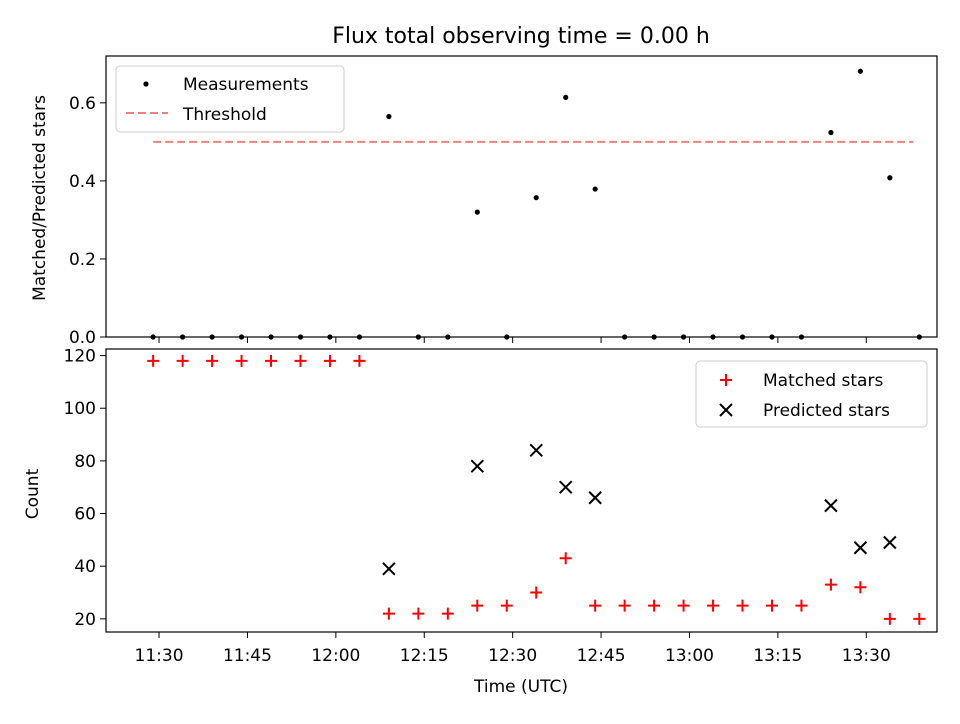  I want to click on bottom-legend: Matched stars Predicted stars, so click(811, 394).